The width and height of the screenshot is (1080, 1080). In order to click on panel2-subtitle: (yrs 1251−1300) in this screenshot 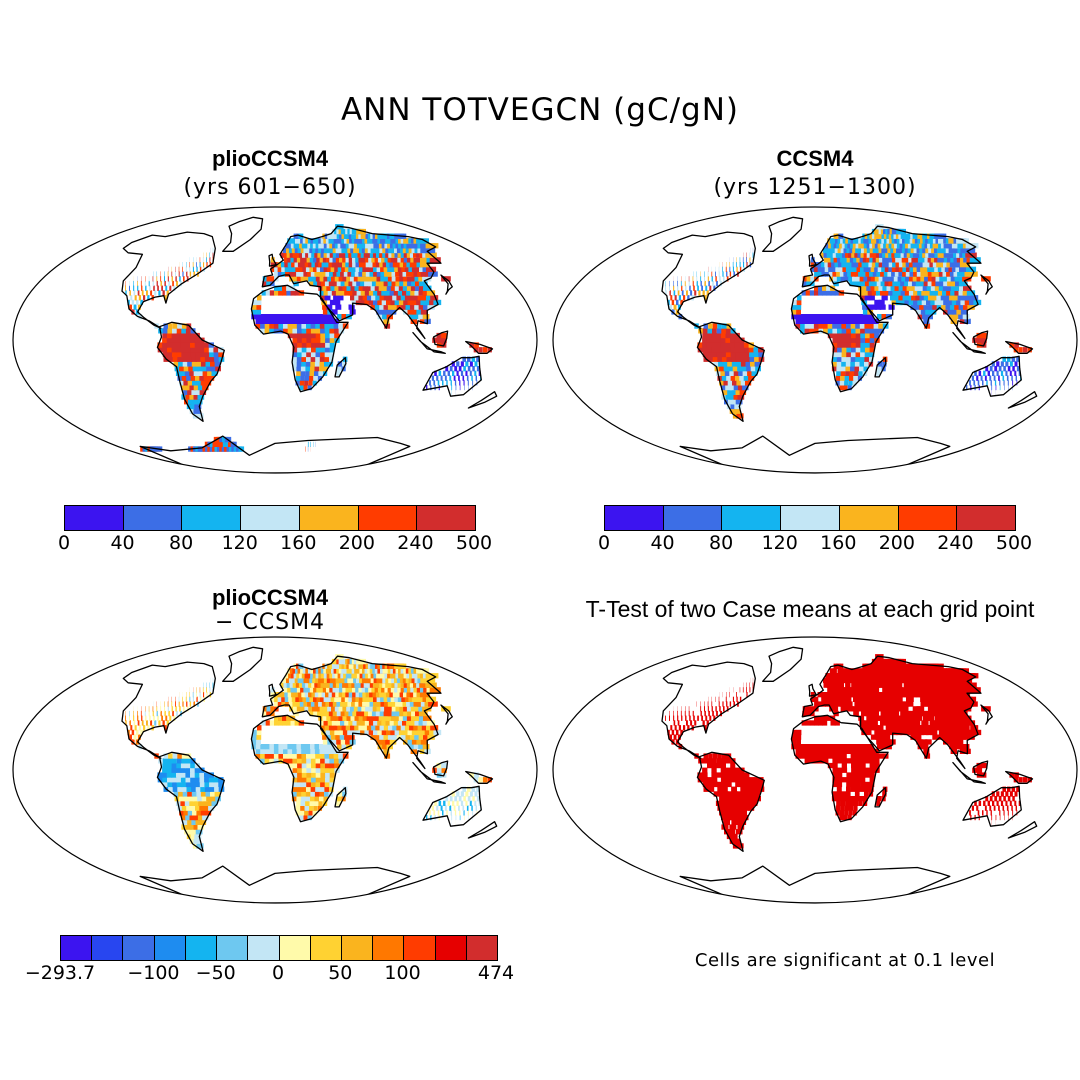, I will do `click(815, 187)`.